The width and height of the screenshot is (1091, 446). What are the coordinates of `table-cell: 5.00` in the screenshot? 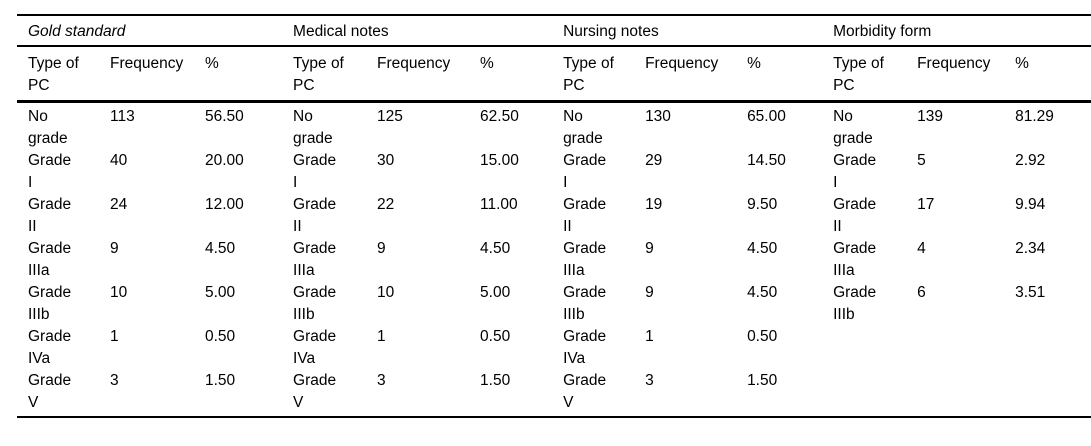 It's located at (495, 292).